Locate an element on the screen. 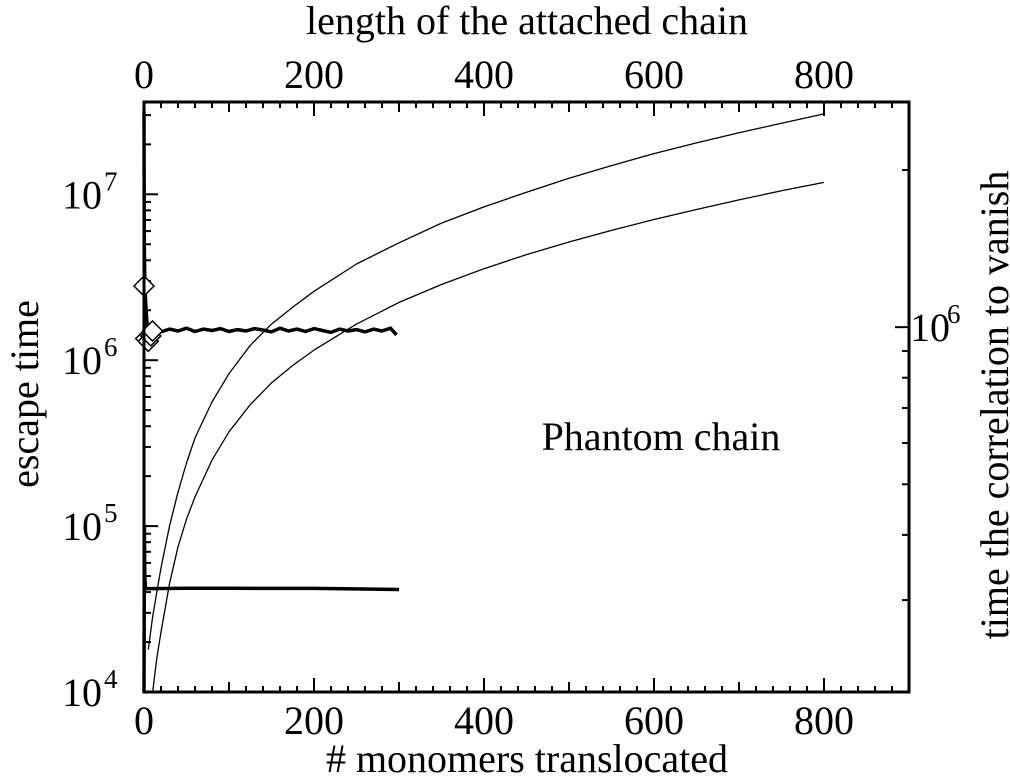  x-top-tick-label: 400 is located at coordinates (484, 74).